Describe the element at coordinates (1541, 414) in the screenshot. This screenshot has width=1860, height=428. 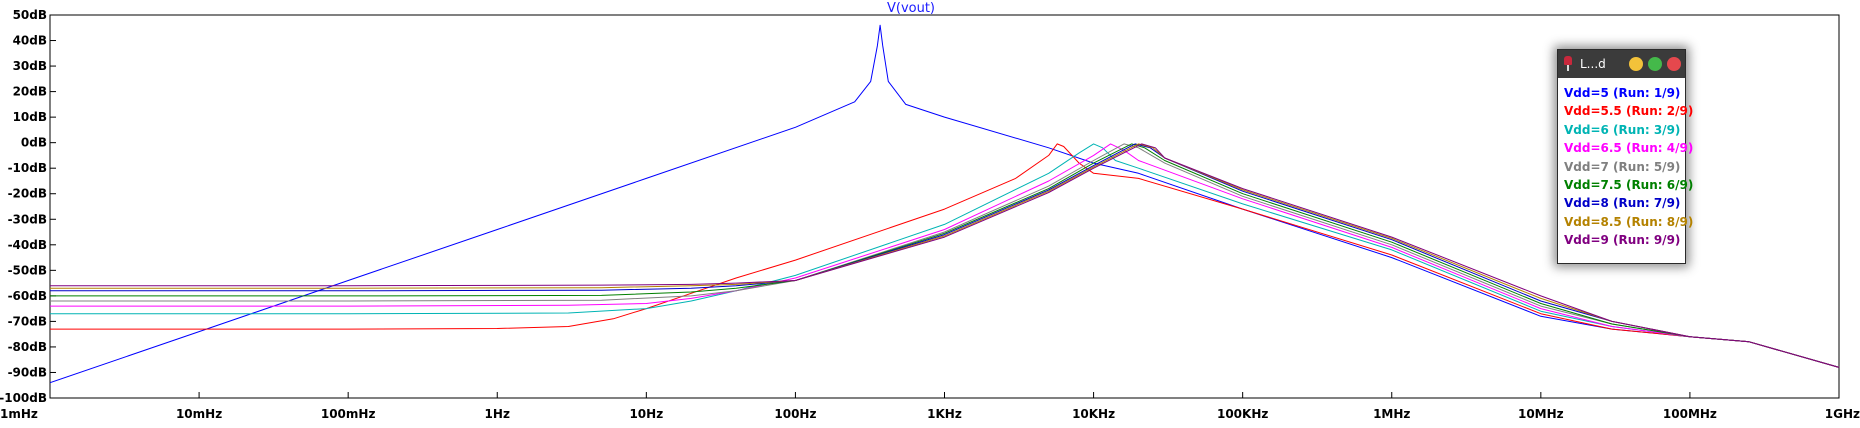
I see `x-tick-label: 10MHz` at that location.